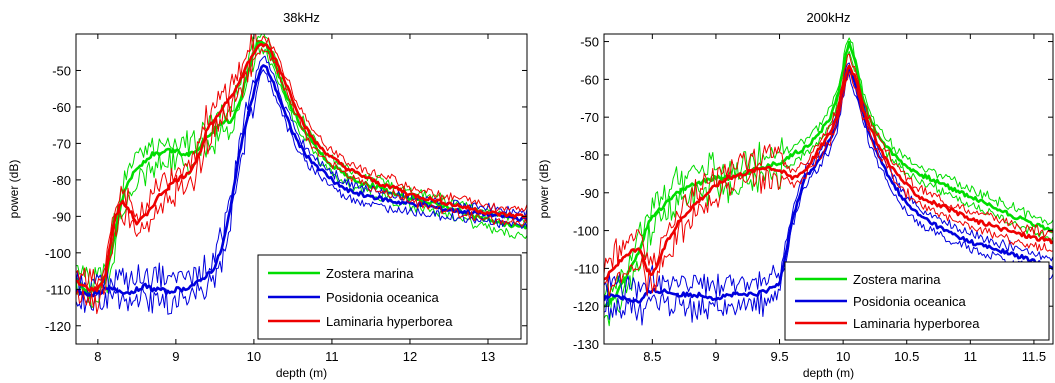 Image resolution: width=1055 pixels, height=383 pixels. Describe the element at coordinates (1034, 356) in the screenshot. I see `x-tick-label: 11.5` at that location.